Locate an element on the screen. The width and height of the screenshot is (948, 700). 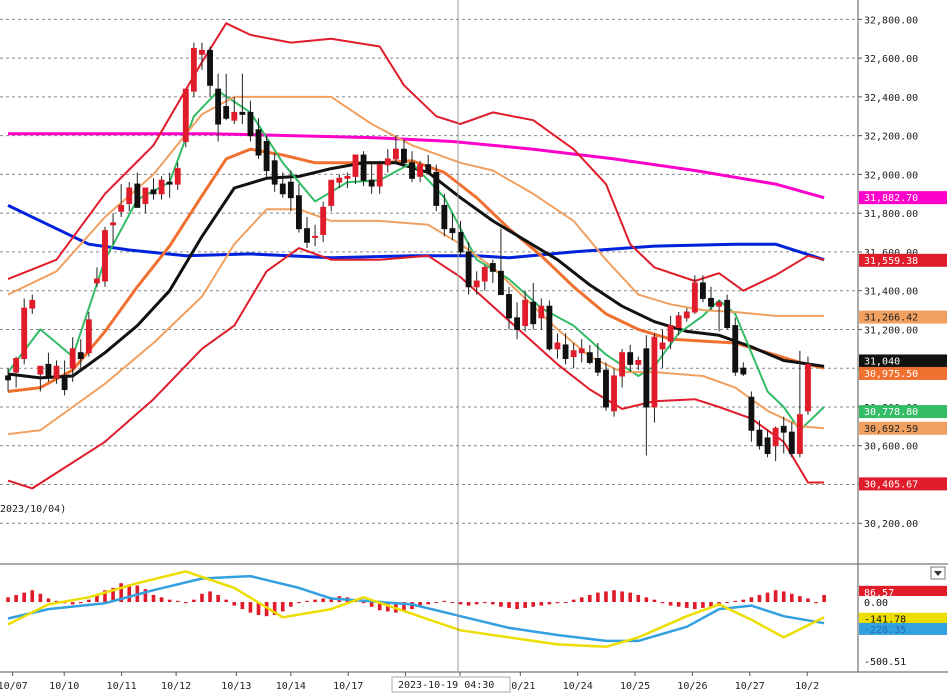
y-tick-label: 31,400.00 is located at coordinates (891, 292).